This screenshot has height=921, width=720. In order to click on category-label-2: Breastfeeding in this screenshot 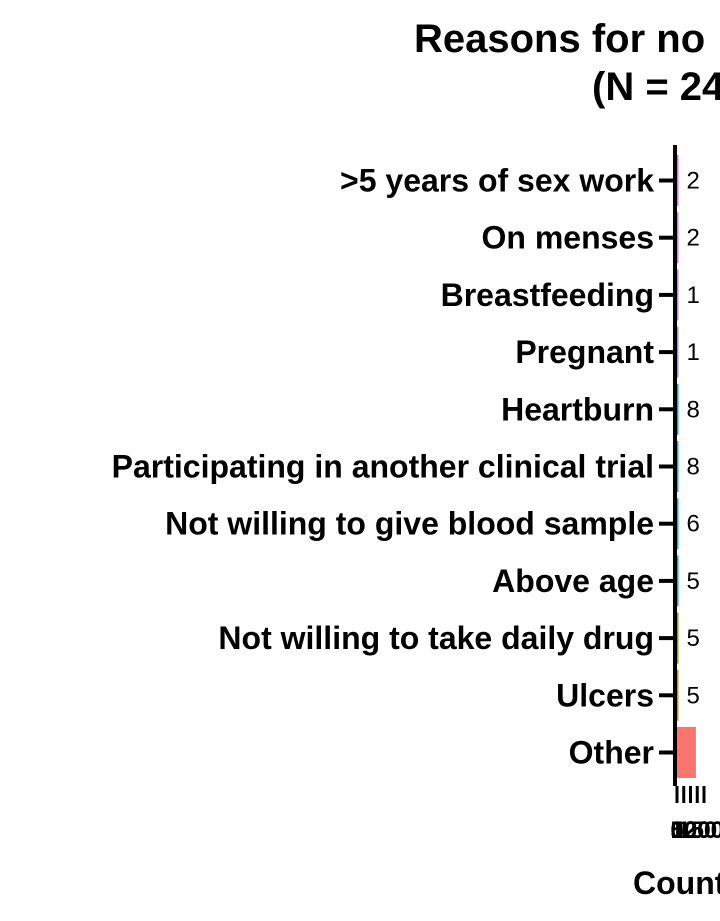, I will do `click(547, 295)`.